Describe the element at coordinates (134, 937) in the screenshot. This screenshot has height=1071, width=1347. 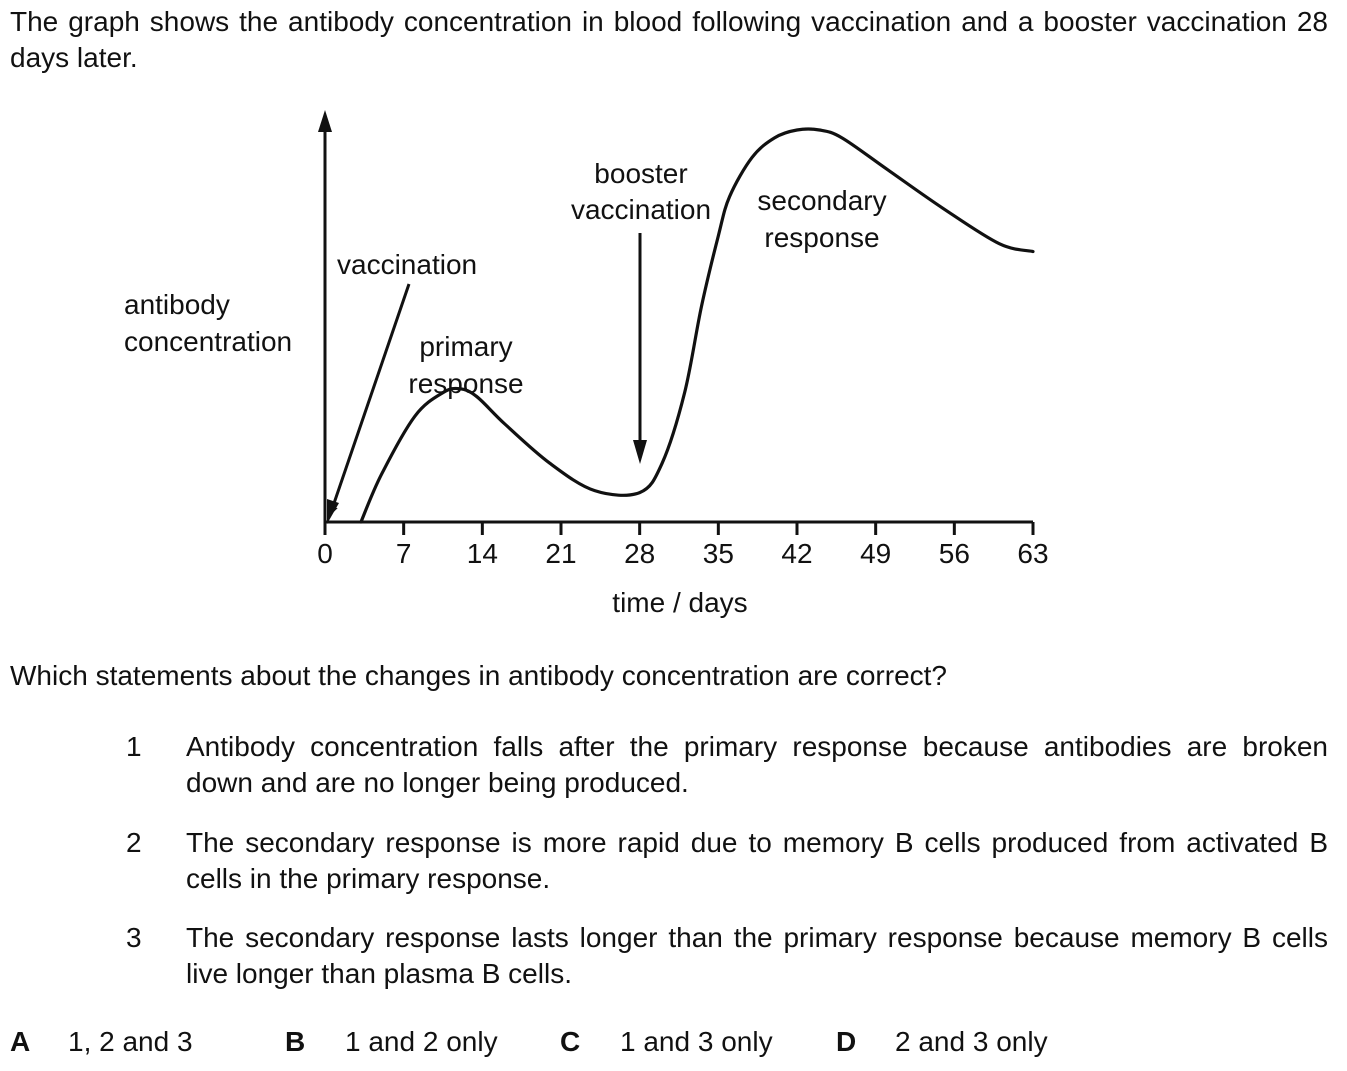
I see `statement-number: 3` at that location.